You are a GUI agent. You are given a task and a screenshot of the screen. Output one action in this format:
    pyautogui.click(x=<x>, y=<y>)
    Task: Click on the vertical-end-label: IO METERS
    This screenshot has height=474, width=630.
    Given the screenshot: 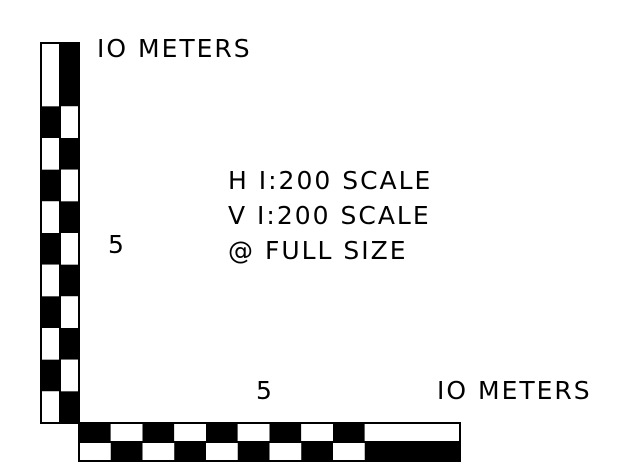 What is the action you would take?
    pyautogui.click(x=174, y=48)
    